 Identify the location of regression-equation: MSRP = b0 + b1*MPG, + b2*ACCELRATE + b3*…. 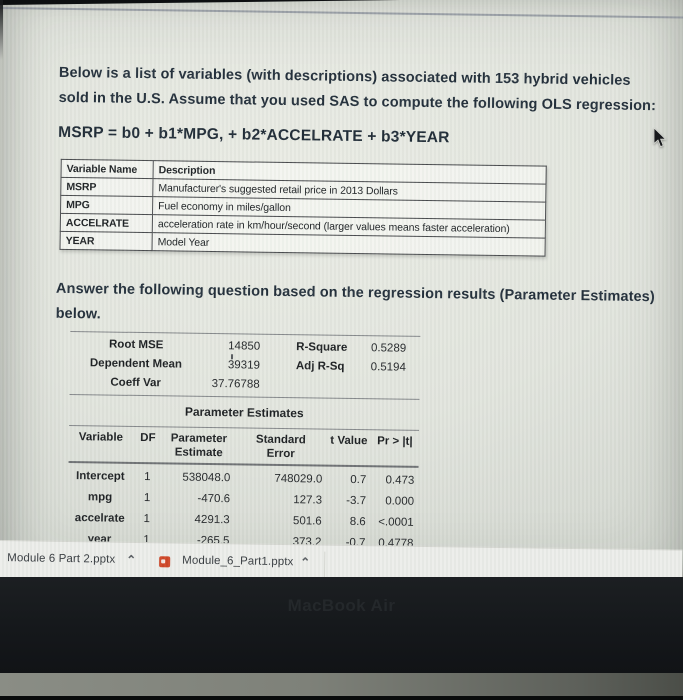
(254, 135).